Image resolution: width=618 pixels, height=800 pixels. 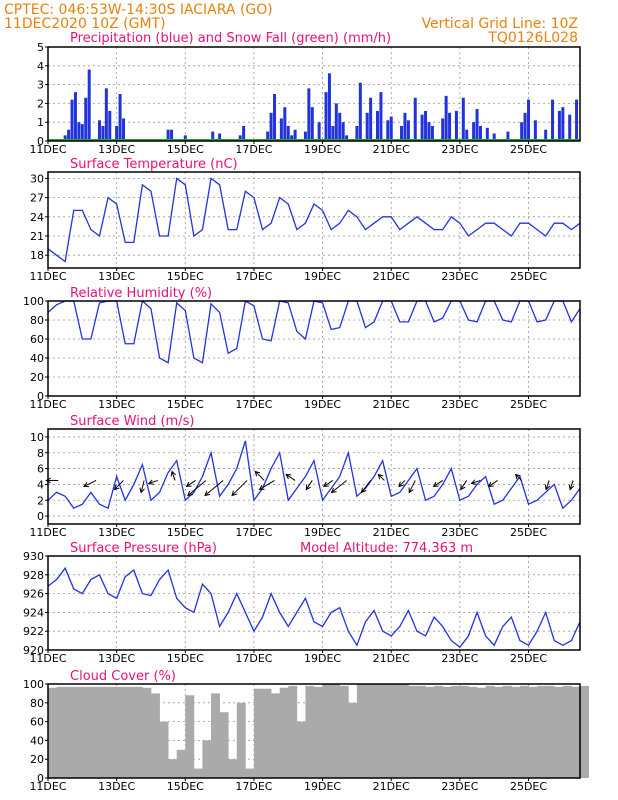 What do you see at coordinates (40, 453) in the screenshot?
I see `wind-ytick-label: 8` at bounding box center [40, 453].